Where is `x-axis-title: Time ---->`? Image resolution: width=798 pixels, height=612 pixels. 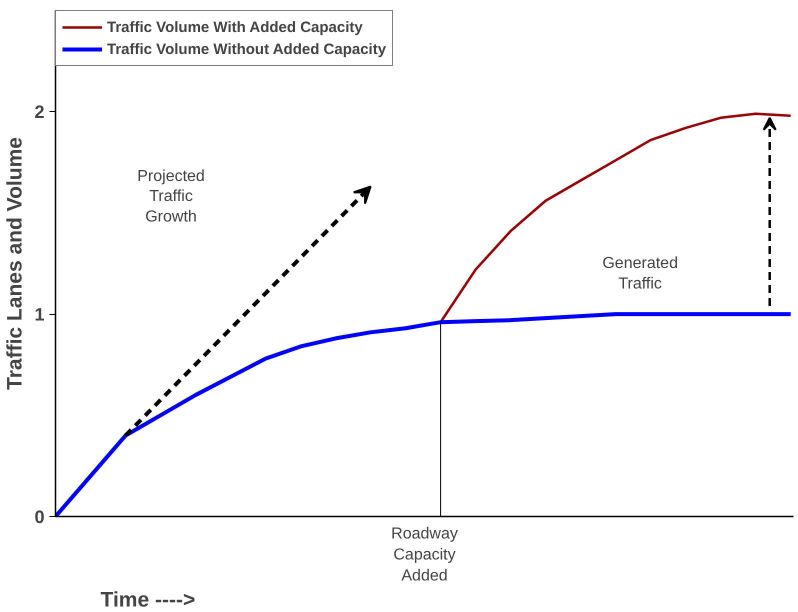
x-axis-title: Time ----> is located at coordinates (148, 600).